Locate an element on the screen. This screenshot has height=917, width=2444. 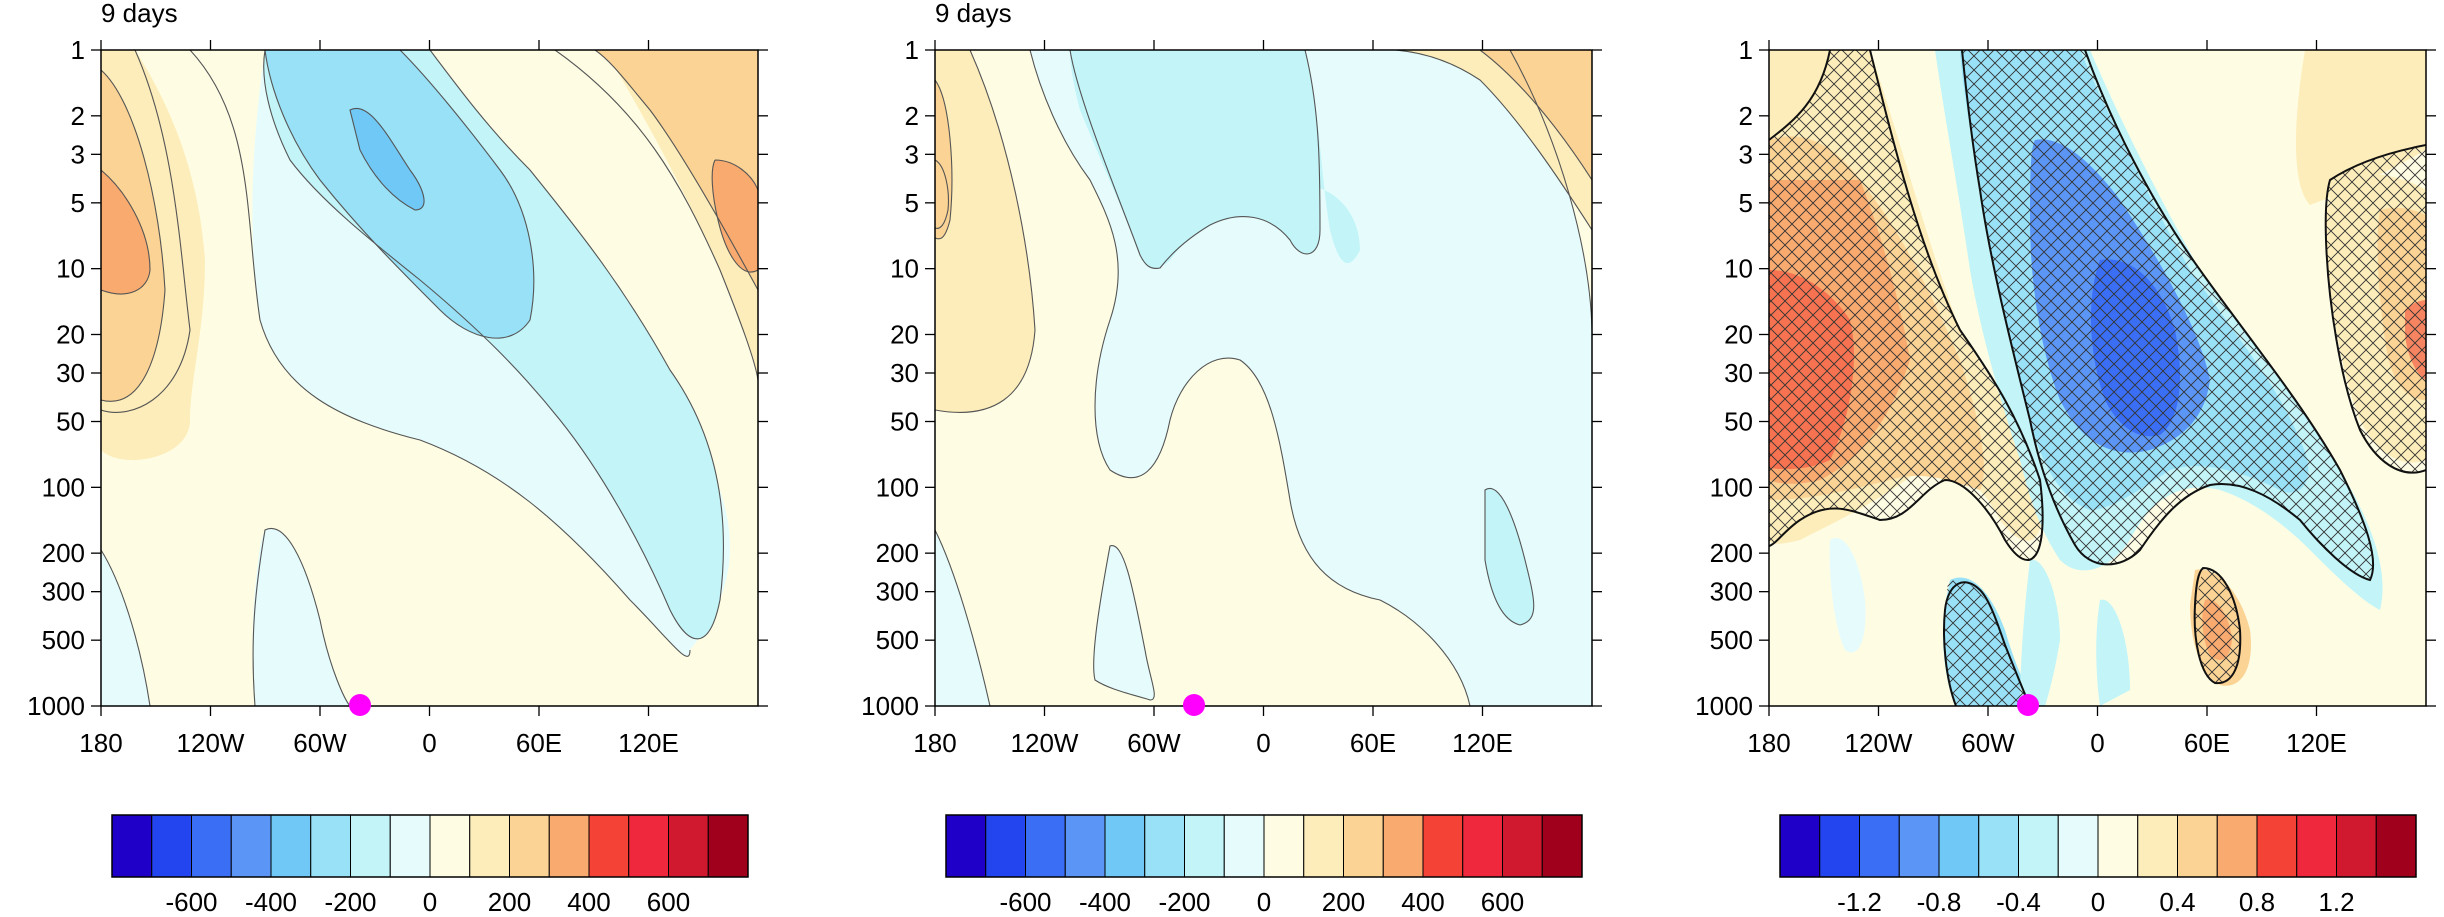
panel-2-ytick: 1 is located at coordinates (1253, 50).